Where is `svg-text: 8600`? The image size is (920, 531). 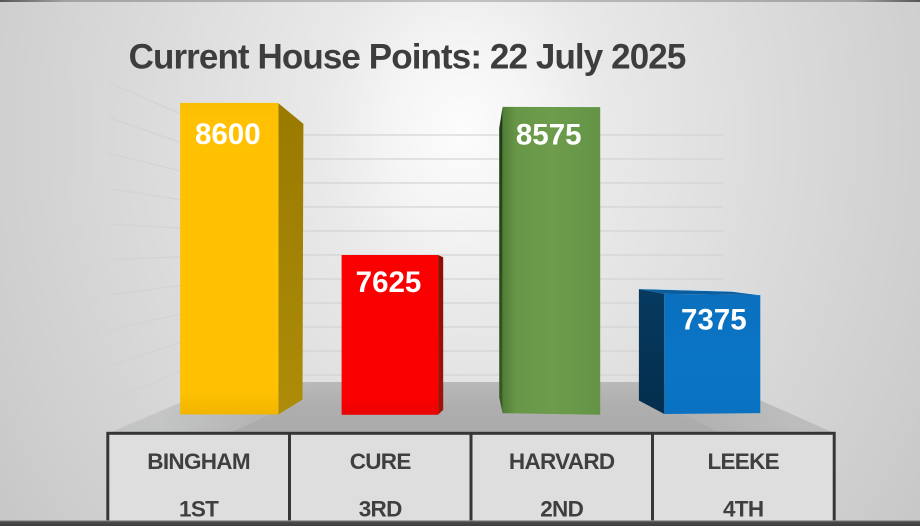 svg-text: 8600 is located at coordinates (228, 134).